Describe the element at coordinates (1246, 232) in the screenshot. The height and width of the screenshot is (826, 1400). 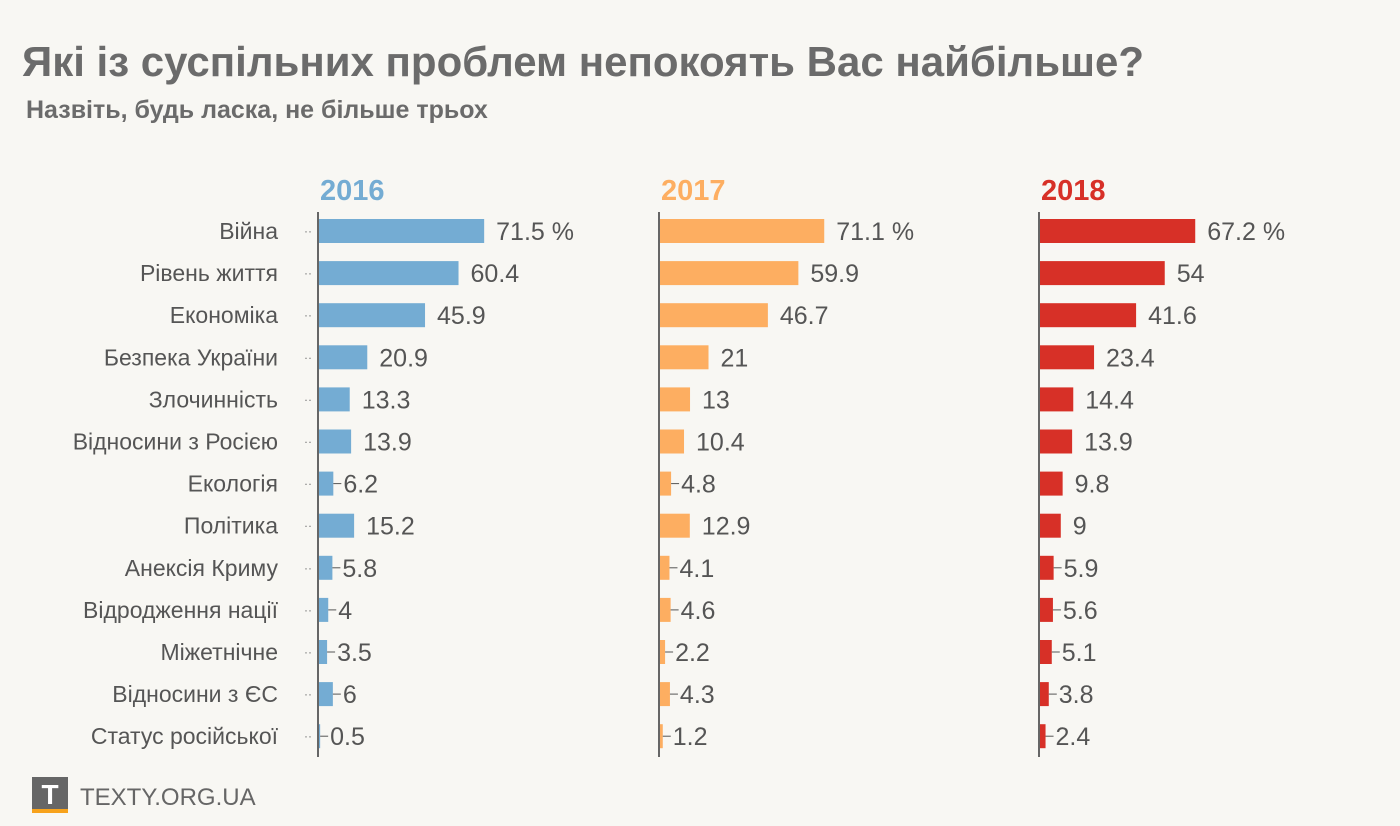
I see `value-label: 67.2 %` at that location.